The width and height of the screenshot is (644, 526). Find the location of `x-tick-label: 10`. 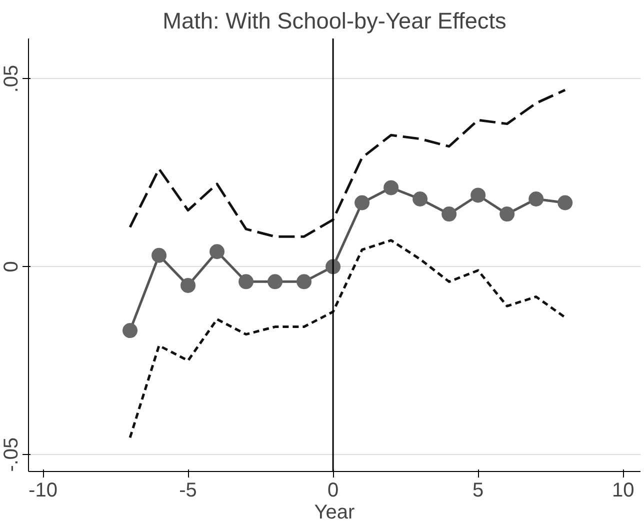

x-tick-label: 10 is located at coordinates (623, 491).